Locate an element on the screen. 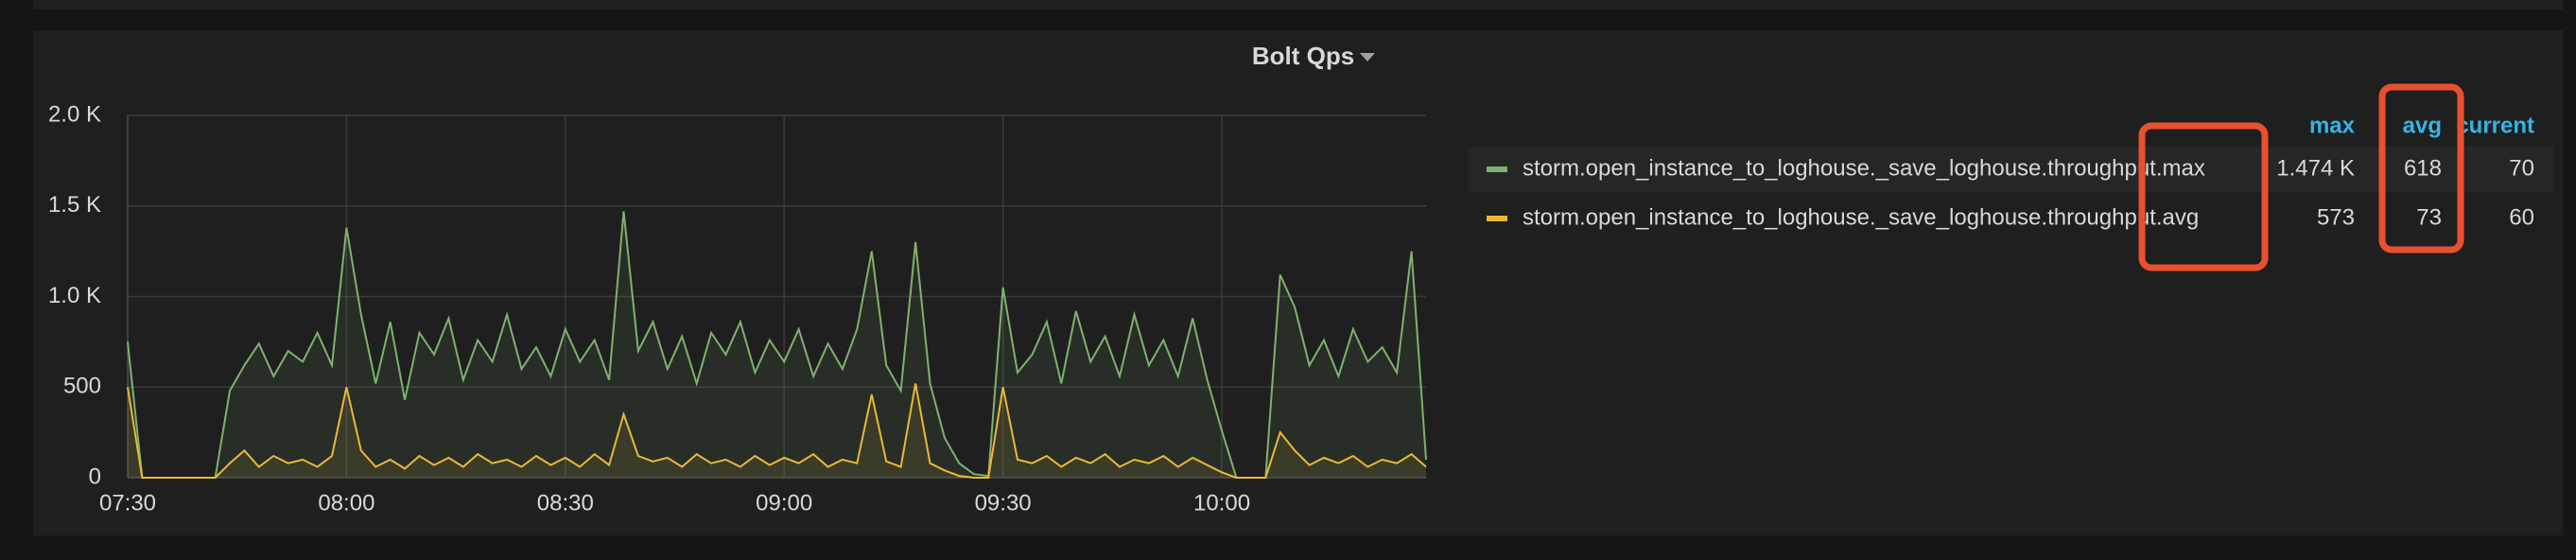 This screenshot has width=2576, height=560. y-tick-label: 2.0 K is located at coordinates (74, 114).